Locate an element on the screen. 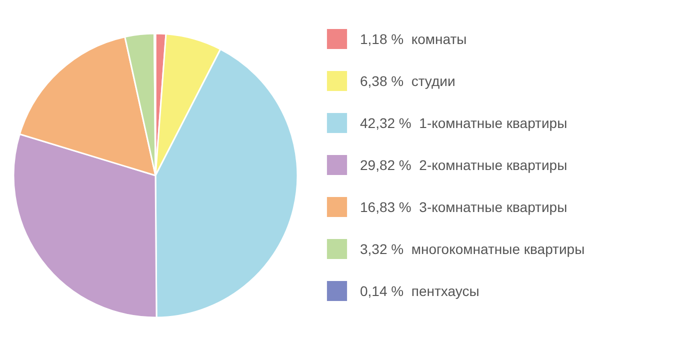 This screenshot has height=359, width=673. legend-label: 16,83 % 3-комнатные квартиры is located at coordinates (464, 207).